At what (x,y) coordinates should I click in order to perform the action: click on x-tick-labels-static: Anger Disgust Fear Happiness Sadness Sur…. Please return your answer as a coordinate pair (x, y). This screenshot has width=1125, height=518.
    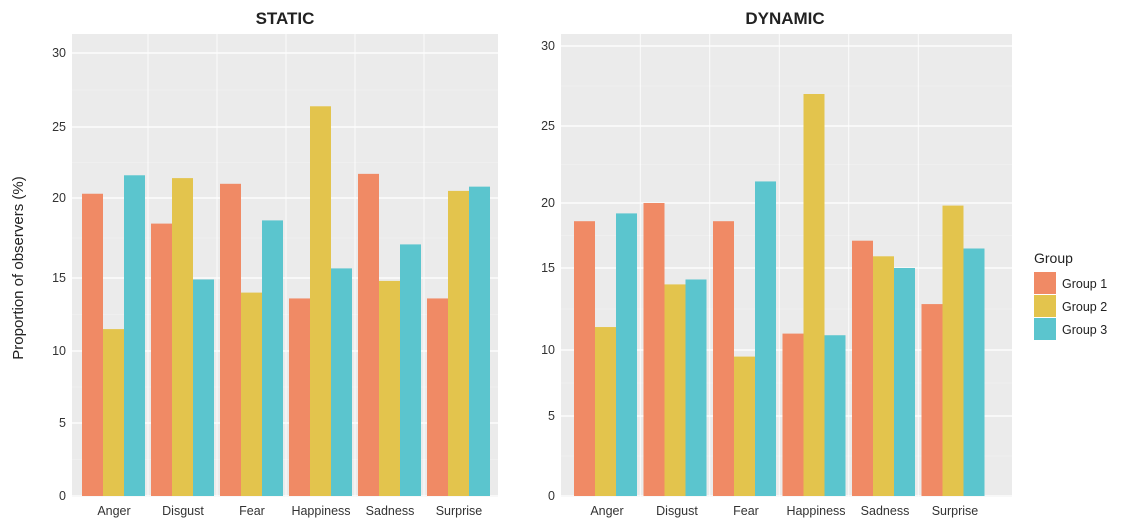
    Looking at the image, I should click on (289, 511).